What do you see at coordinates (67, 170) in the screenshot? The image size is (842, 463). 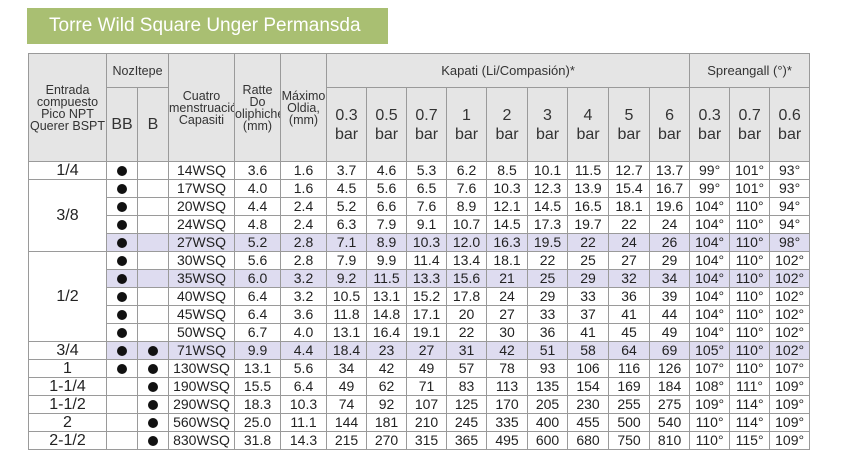 I see `inlet-size-cell: 1/4` at bounding box center [67, 170].